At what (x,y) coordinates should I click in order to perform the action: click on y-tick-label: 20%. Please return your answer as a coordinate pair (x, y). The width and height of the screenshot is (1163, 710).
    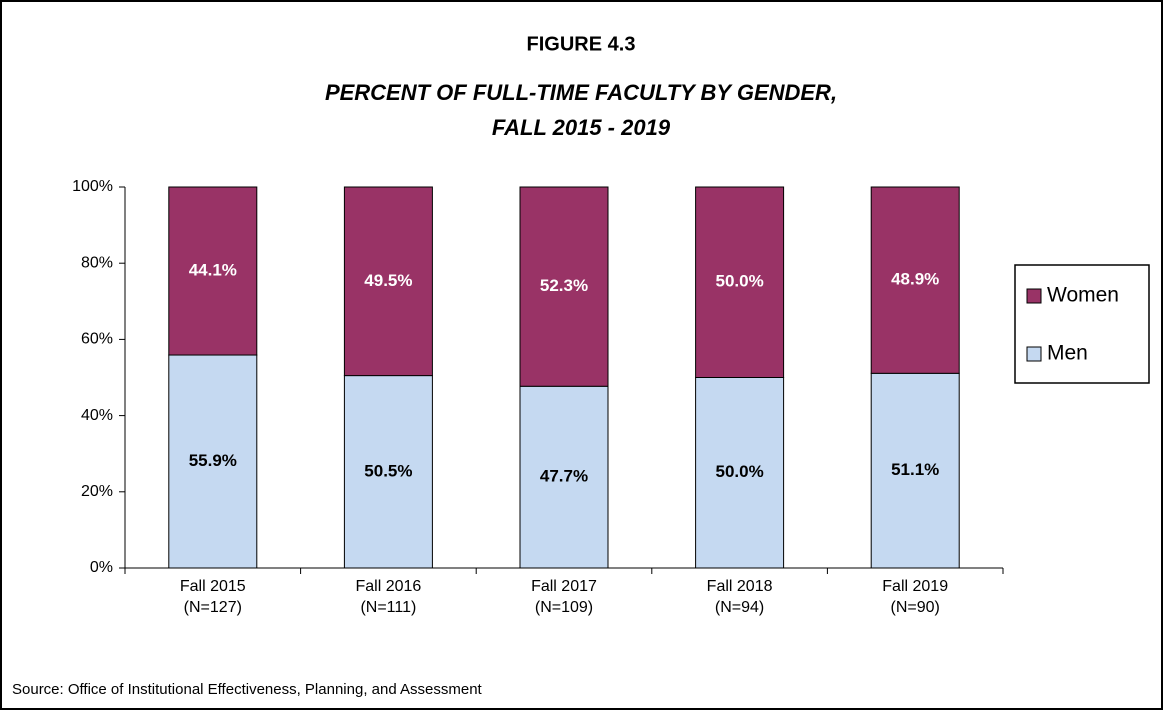
    Looking at the image, I should click on (97, 491).